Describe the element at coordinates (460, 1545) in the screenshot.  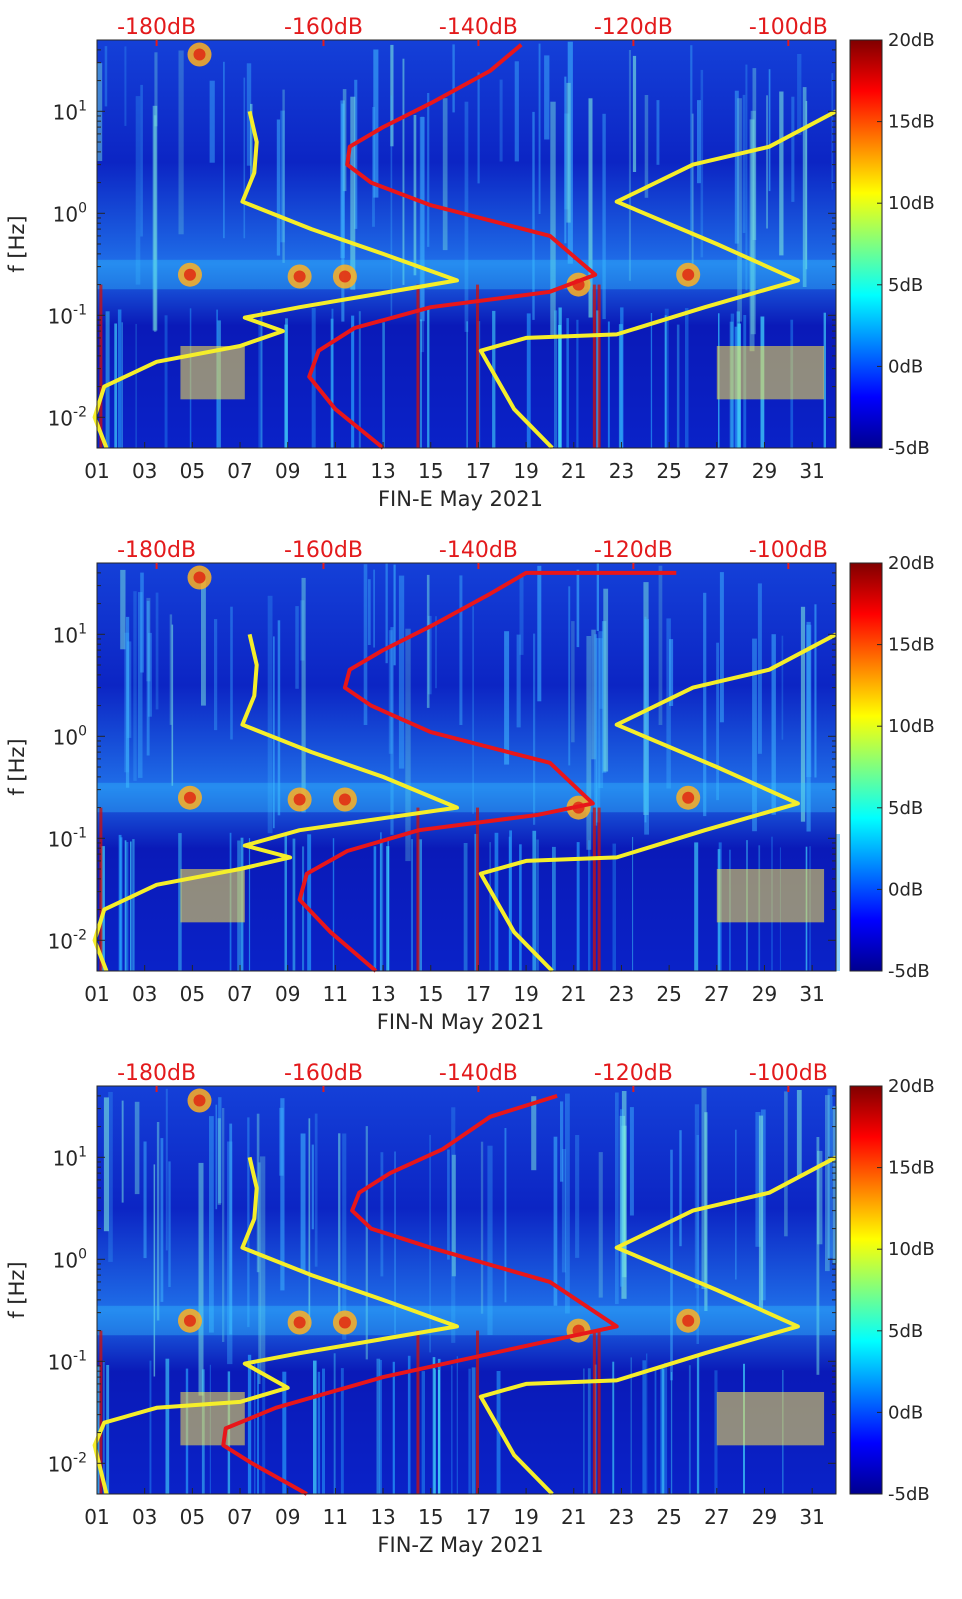
I see `x-axis-label: FIN-Z May 2021` at that location.